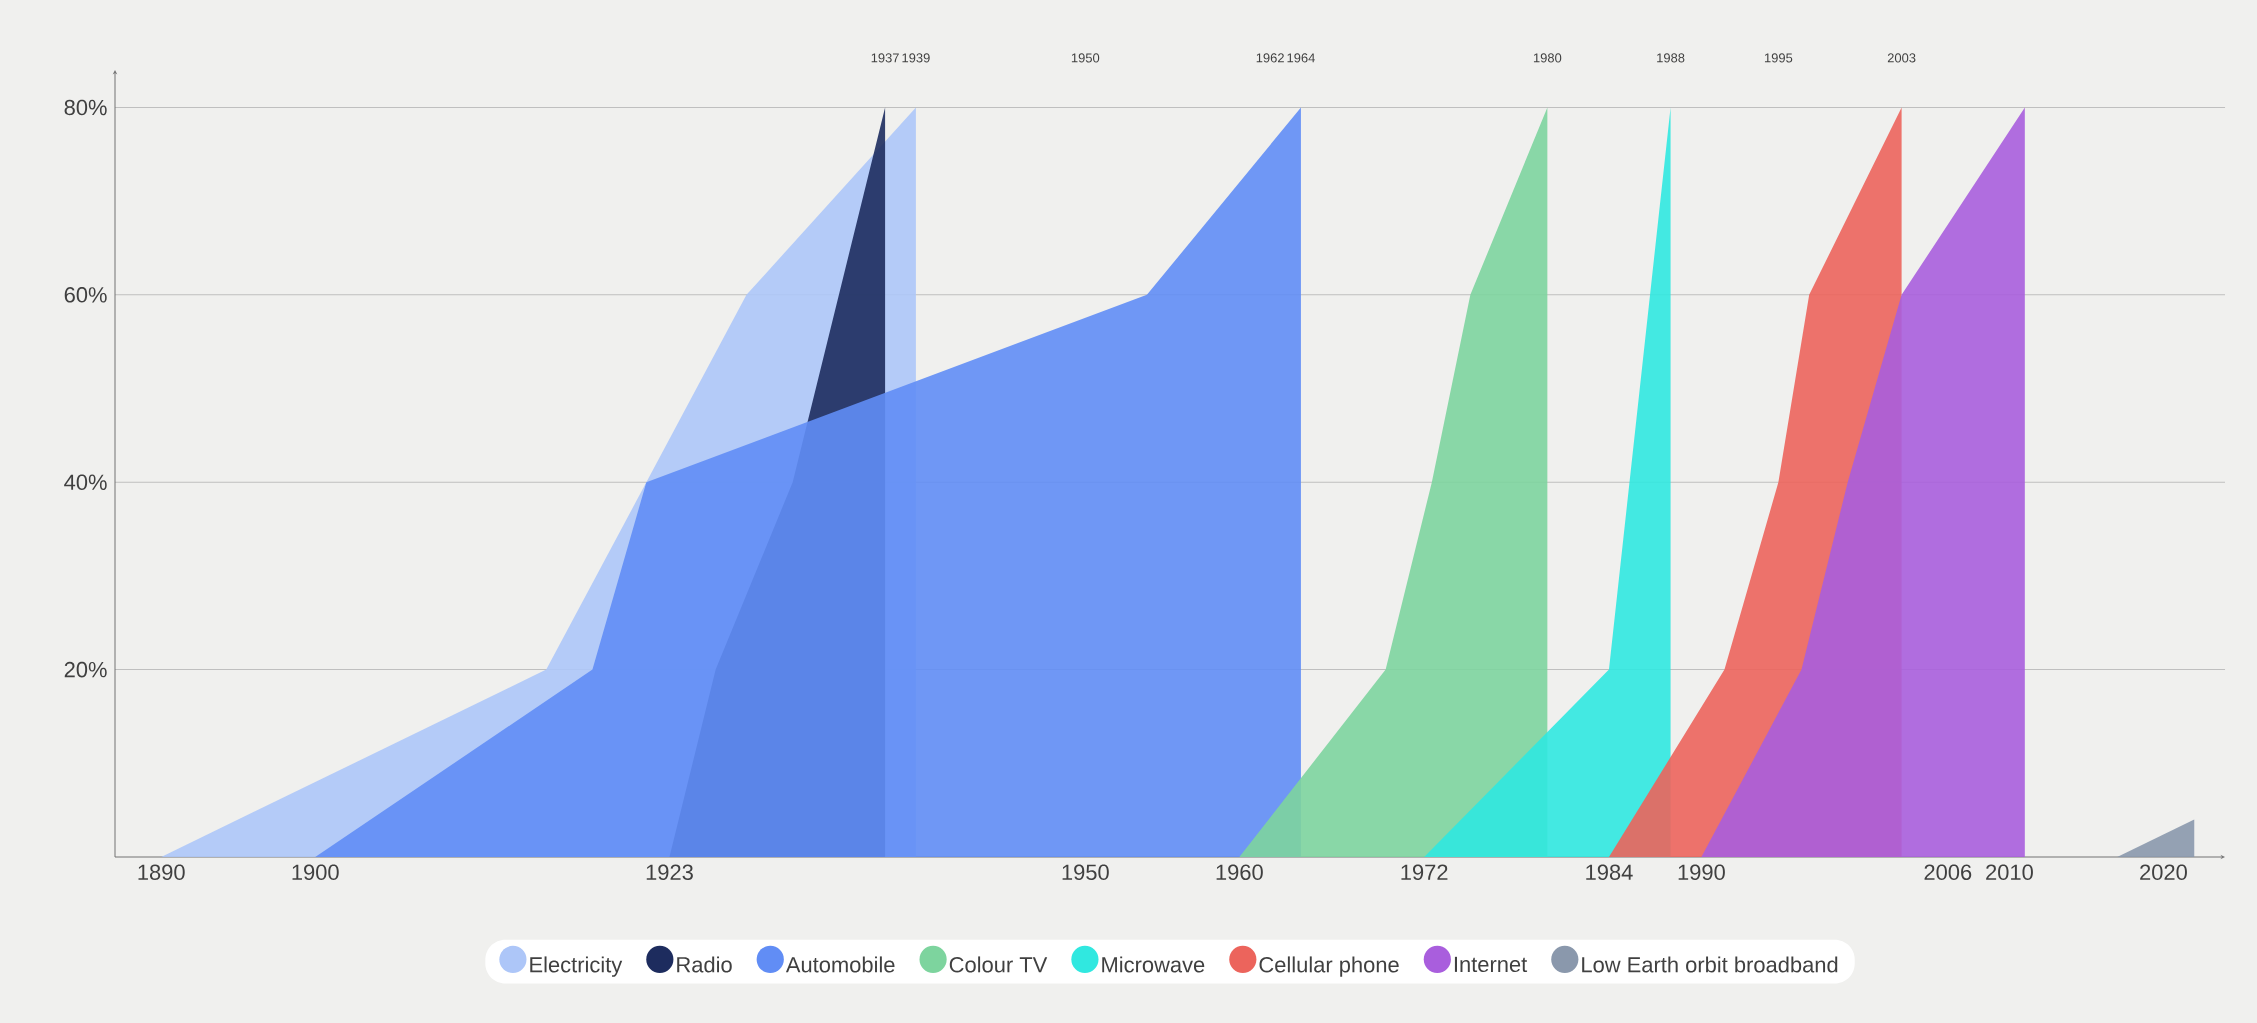 The width and height of the screenshot is (2257, 1023). Describe the element at coordinates (1701, 872) in the screenshot. I see `x-tick-label: 1990` at that location.